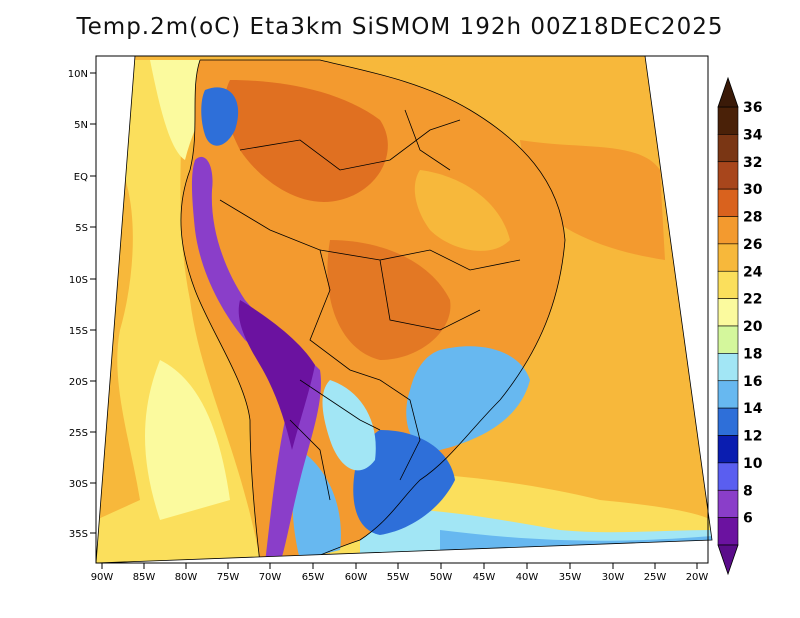  Describe the element at coordinates (102, 577) in the screenshot. I see `lon-label: 90W` at that location.